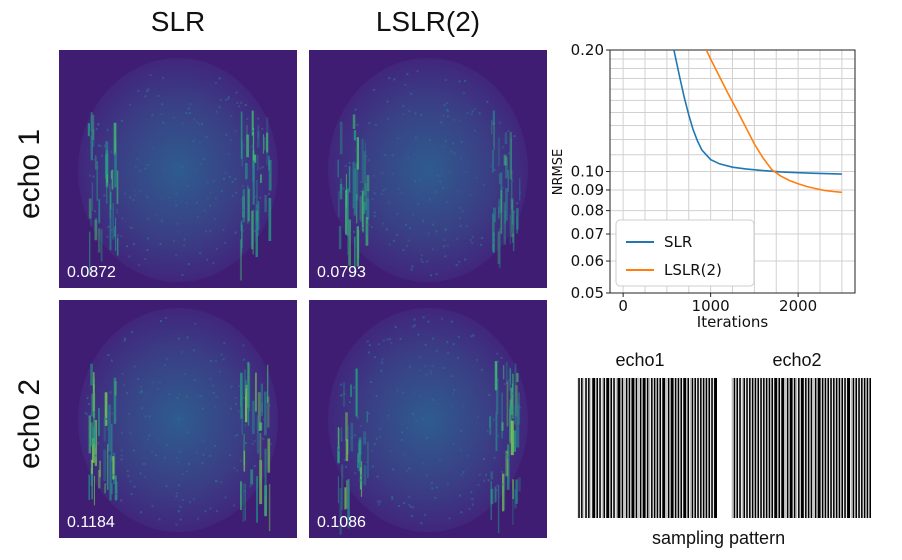 The width and height of the screenshot is (902, 560). Describe the element at coordinates (587, 293) in the screenshot. I see `y-tick-label: 0.05` at that location.